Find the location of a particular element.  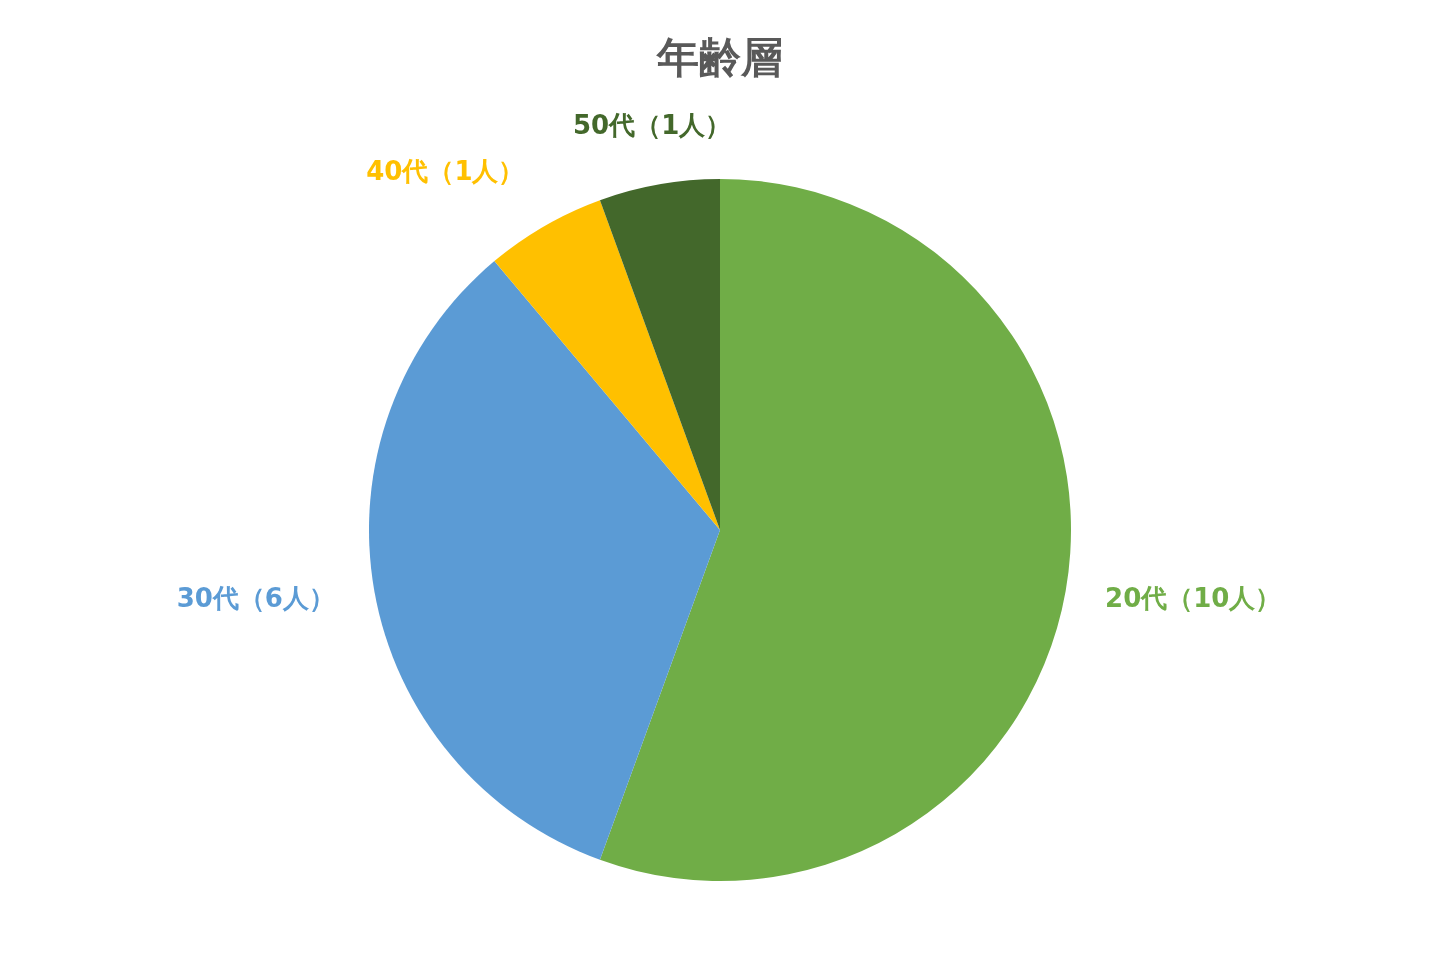

slice-label: 50代（1人） is located at coordinates (652, 124).